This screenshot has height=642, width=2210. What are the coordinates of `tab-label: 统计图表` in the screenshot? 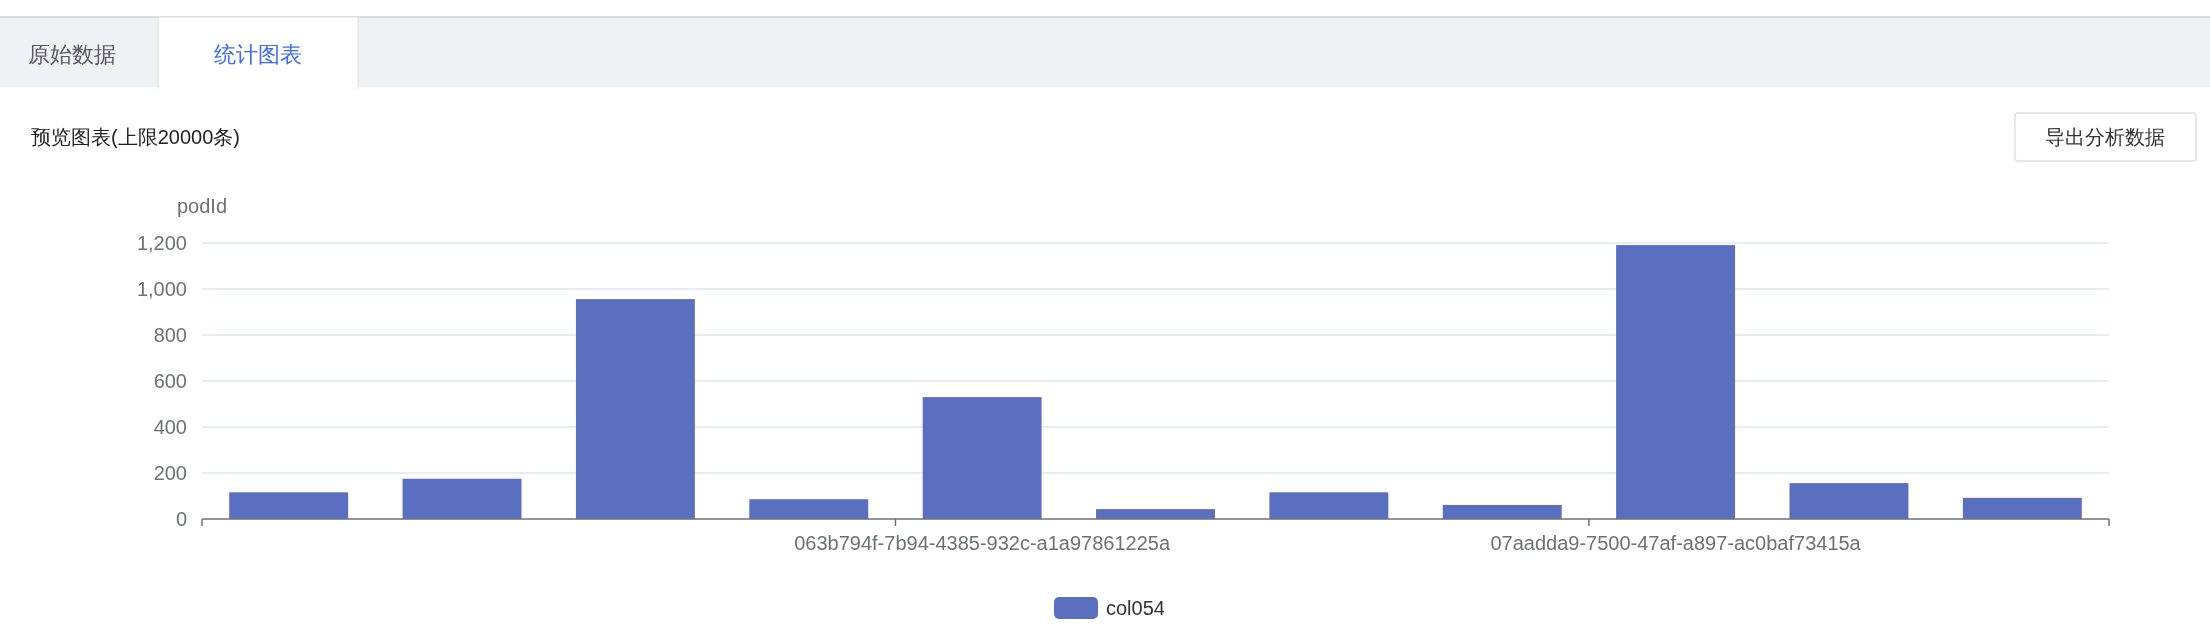 It's located at (258, 54).